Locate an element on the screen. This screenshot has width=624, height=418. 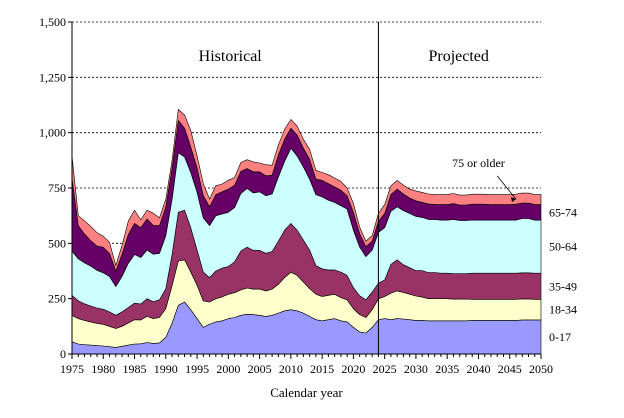
y-tick-label: 250 is located at coordinates (57, 299).